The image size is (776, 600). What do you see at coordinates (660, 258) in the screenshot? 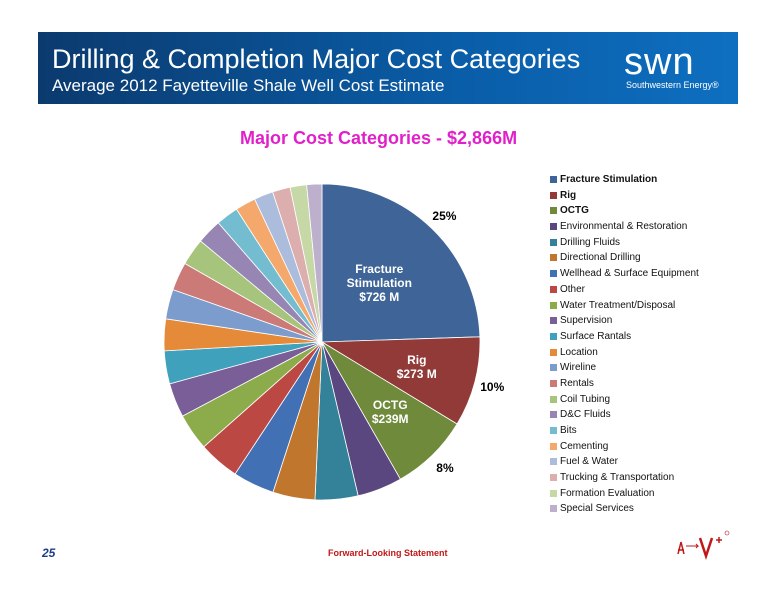
I see `legend-item: Directional Drilling` at bounding box center [660, 258].